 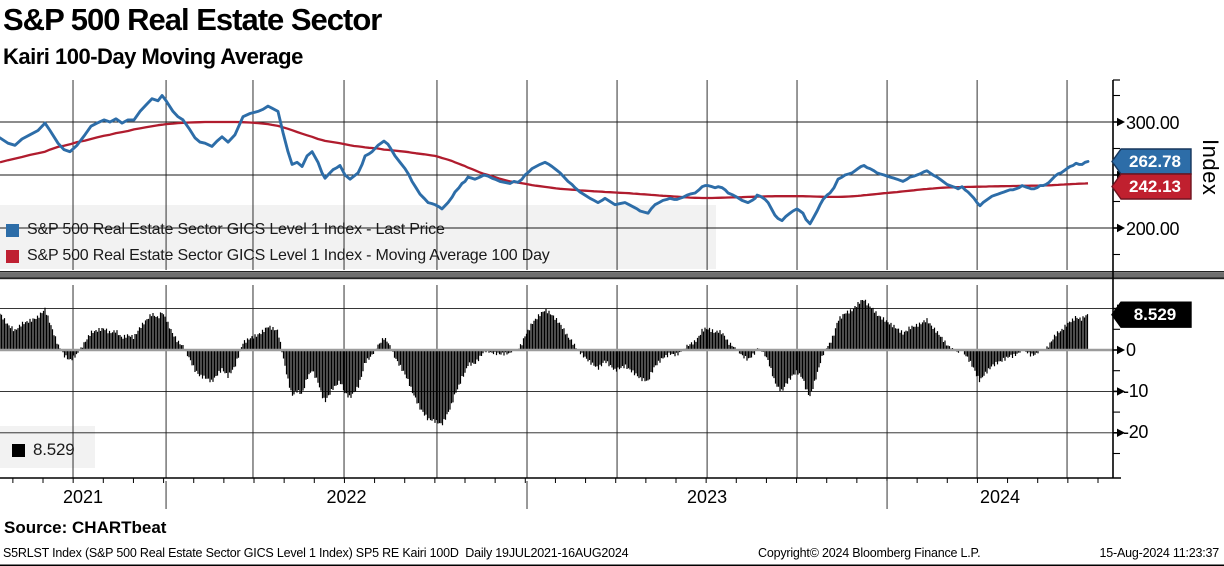 I want to click on y-axis-label-neg20: -20, so click(x=1136, y=432).